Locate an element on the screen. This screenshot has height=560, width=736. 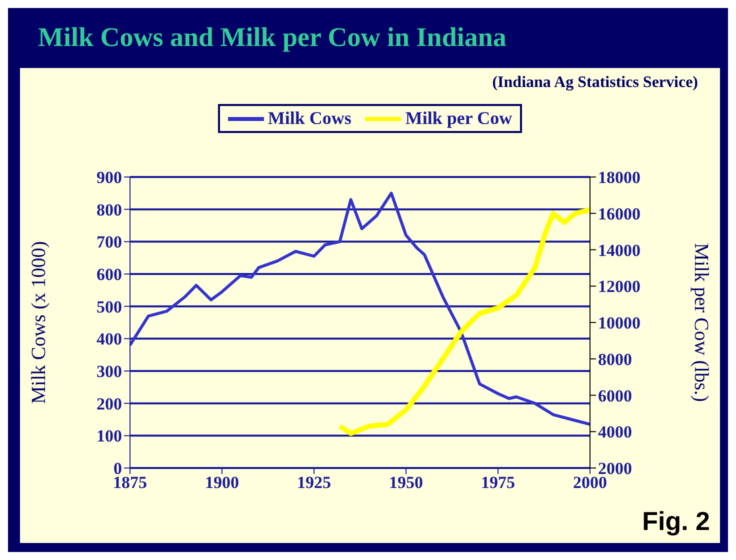
y-tick-label: 700 is located at coordinates (109, 242).